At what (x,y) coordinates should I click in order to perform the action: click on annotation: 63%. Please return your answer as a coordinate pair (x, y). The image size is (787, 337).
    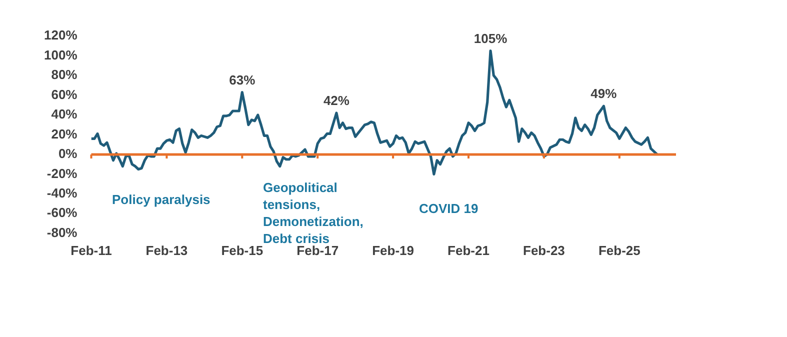
    Looking at the image, I should click on (242, 80).